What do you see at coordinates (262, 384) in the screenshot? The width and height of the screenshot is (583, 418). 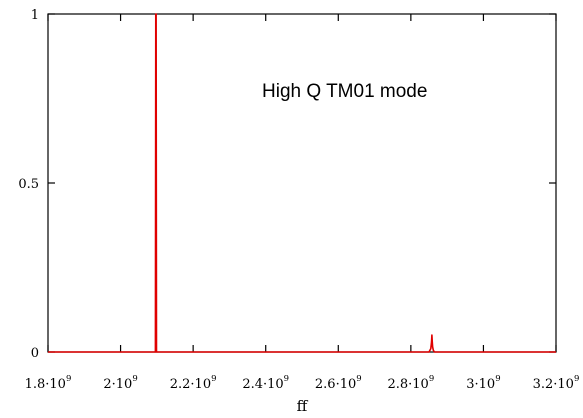 I see `x-tick-mantissa: 2.4·10` at bounding box center [262, 384].